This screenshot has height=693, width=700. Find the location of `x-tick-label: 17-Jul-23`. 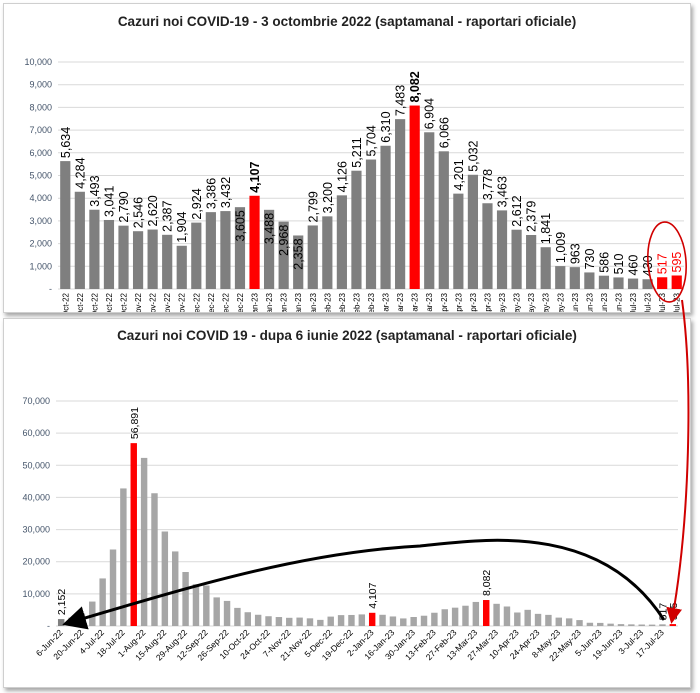

x-tick-label: 17-Jul-23 is located at coordinates (662, 302).